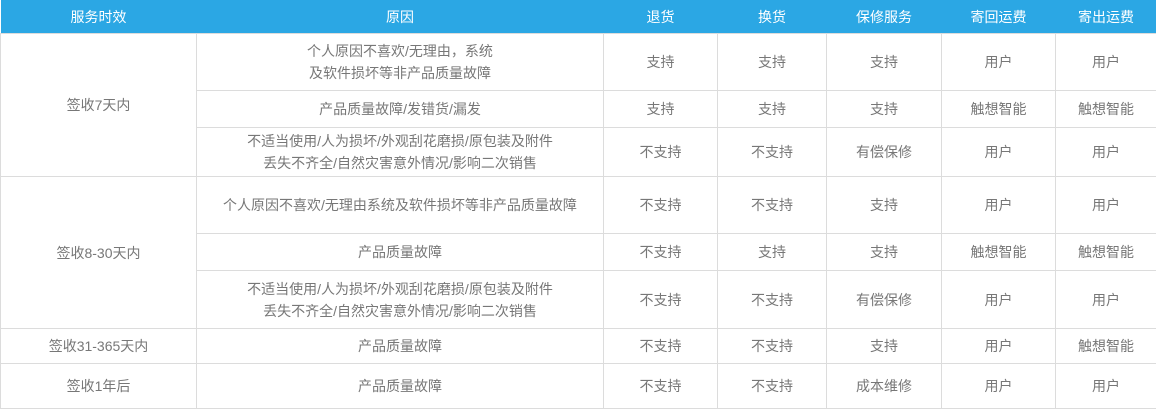 The width and height of the screenshot is (1156, 409). I want to click on column-header-exchange: 换货, so click(772, 17).